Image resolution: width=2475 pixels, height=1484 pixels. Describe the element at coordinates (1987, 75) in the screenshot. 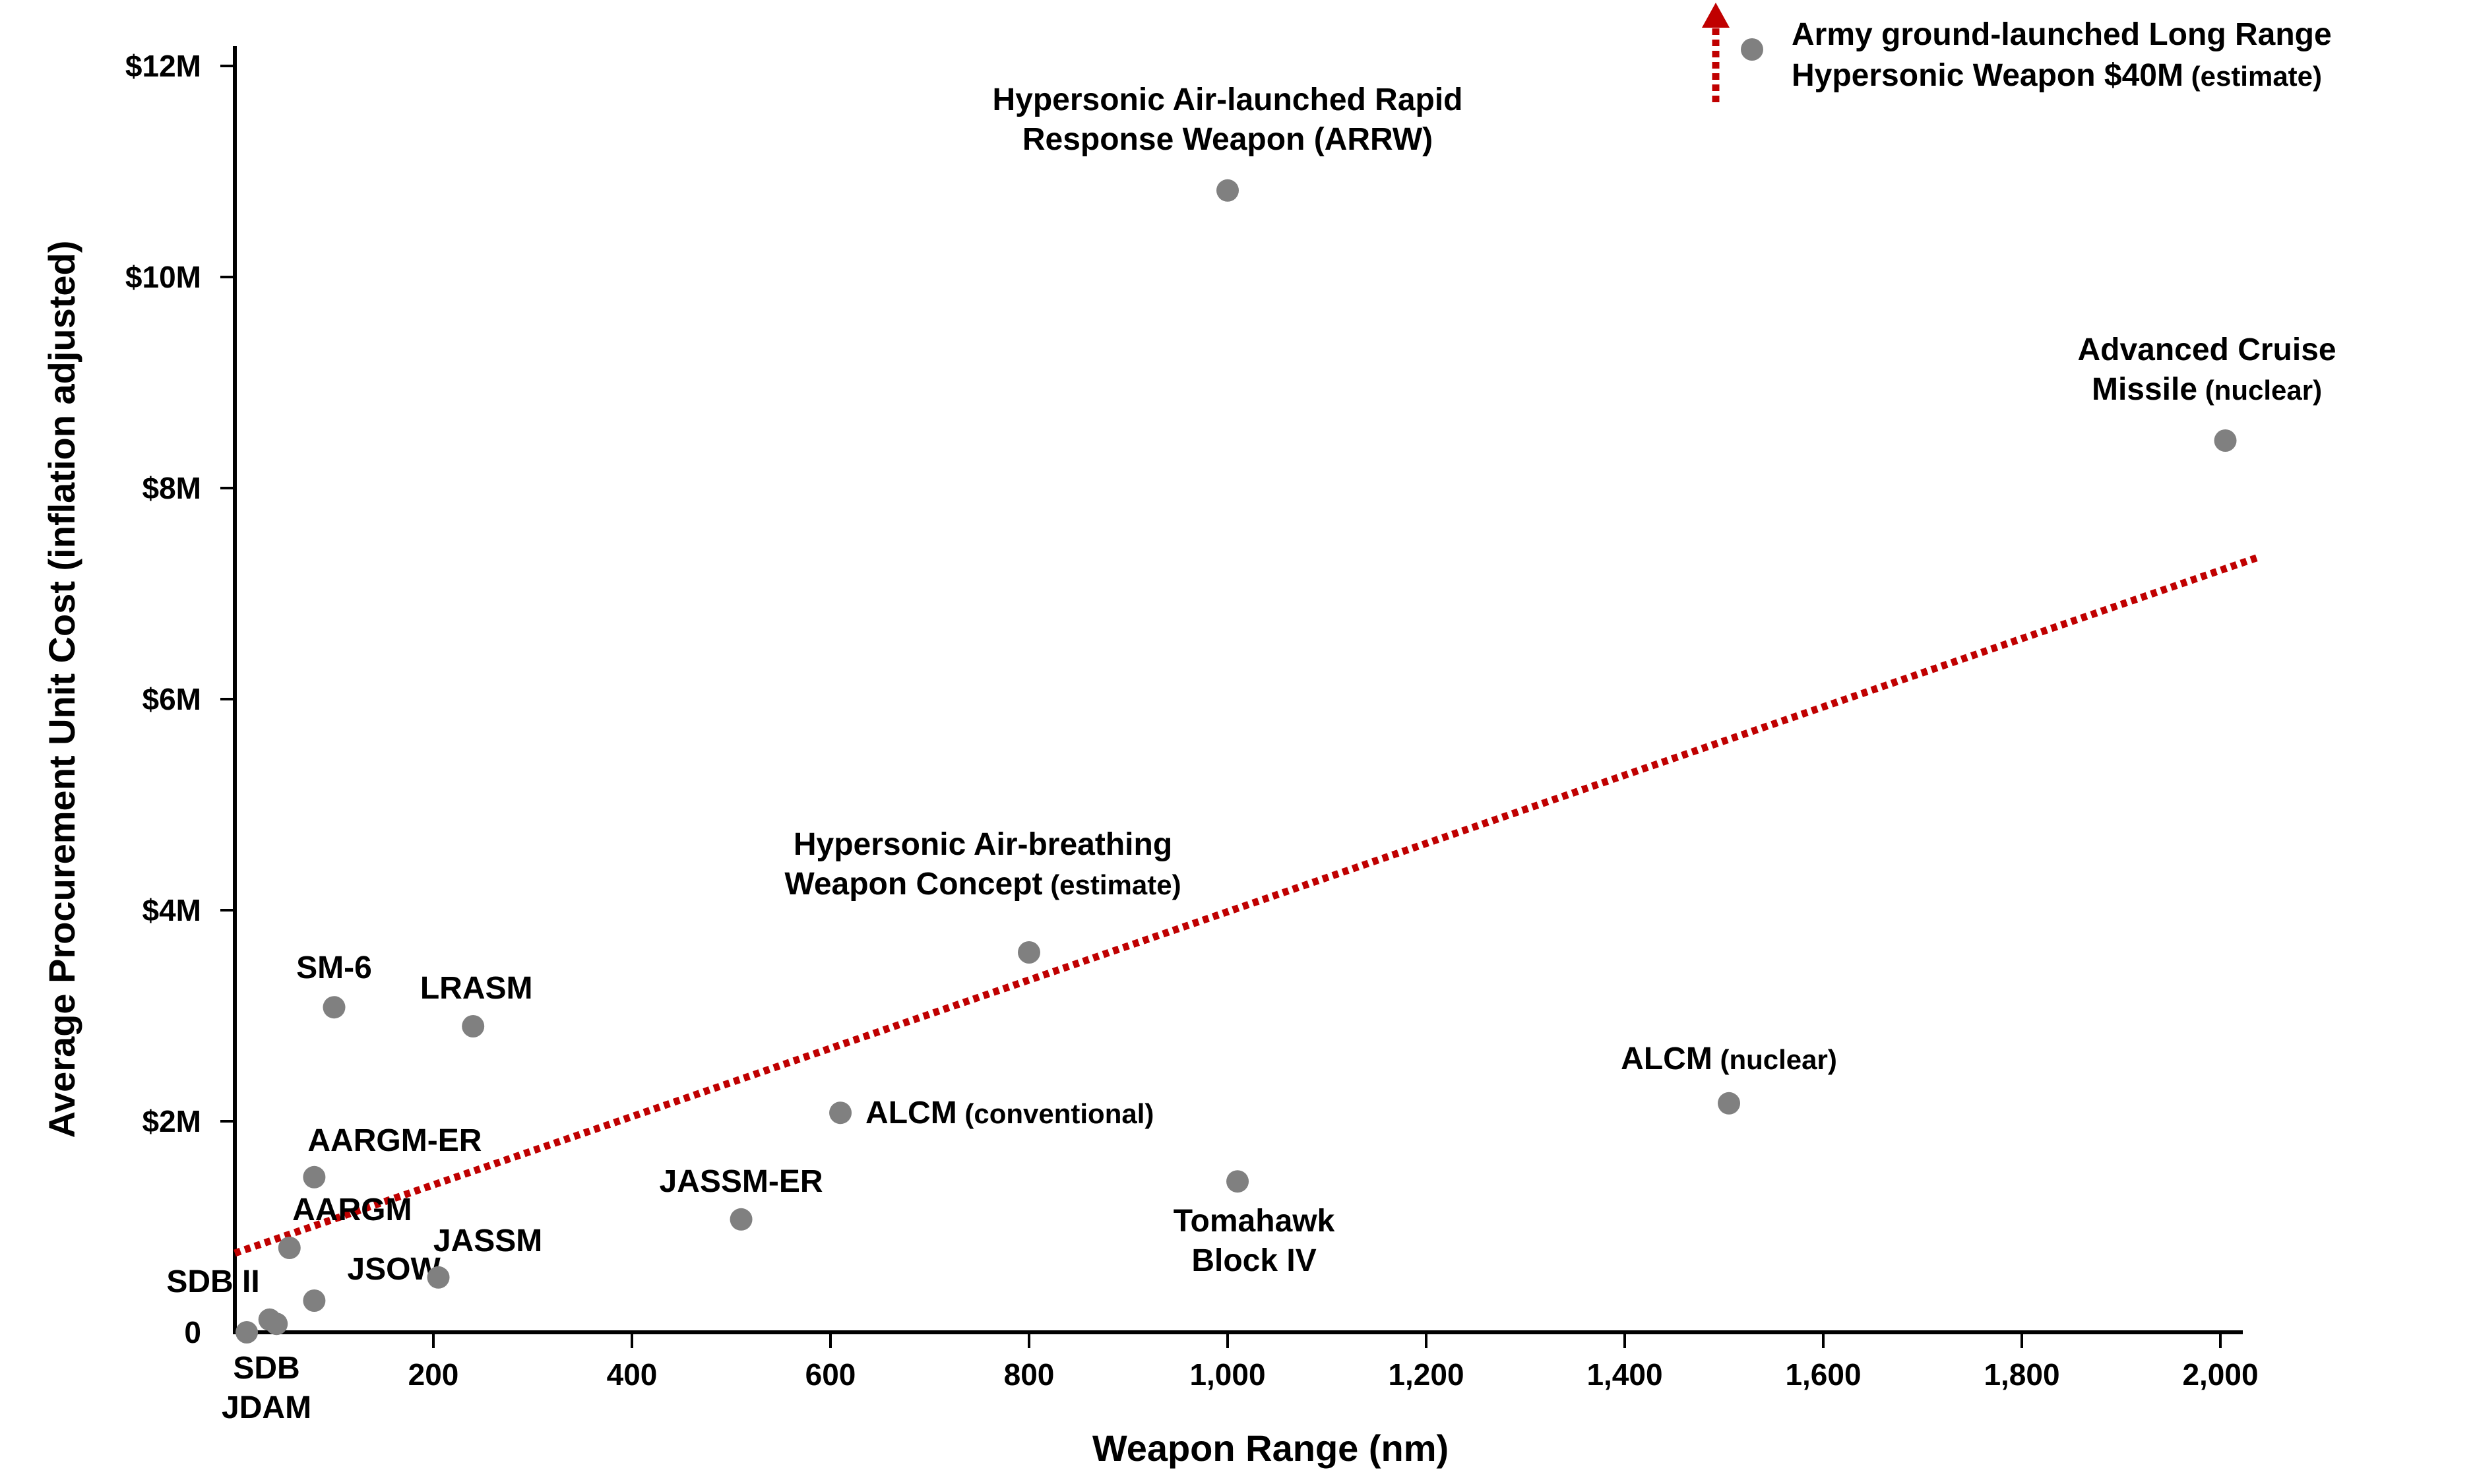

I see `offscale-label-text: Hypersonic Weapon $40M` at that location.